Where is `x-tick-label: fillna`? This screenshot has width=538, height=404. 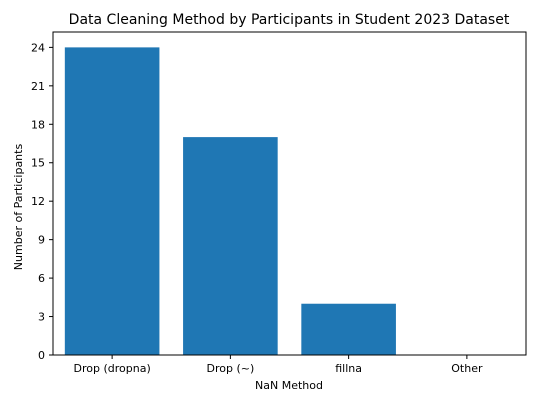
x-tick-label: fillna is located at coordinates (348, 368).